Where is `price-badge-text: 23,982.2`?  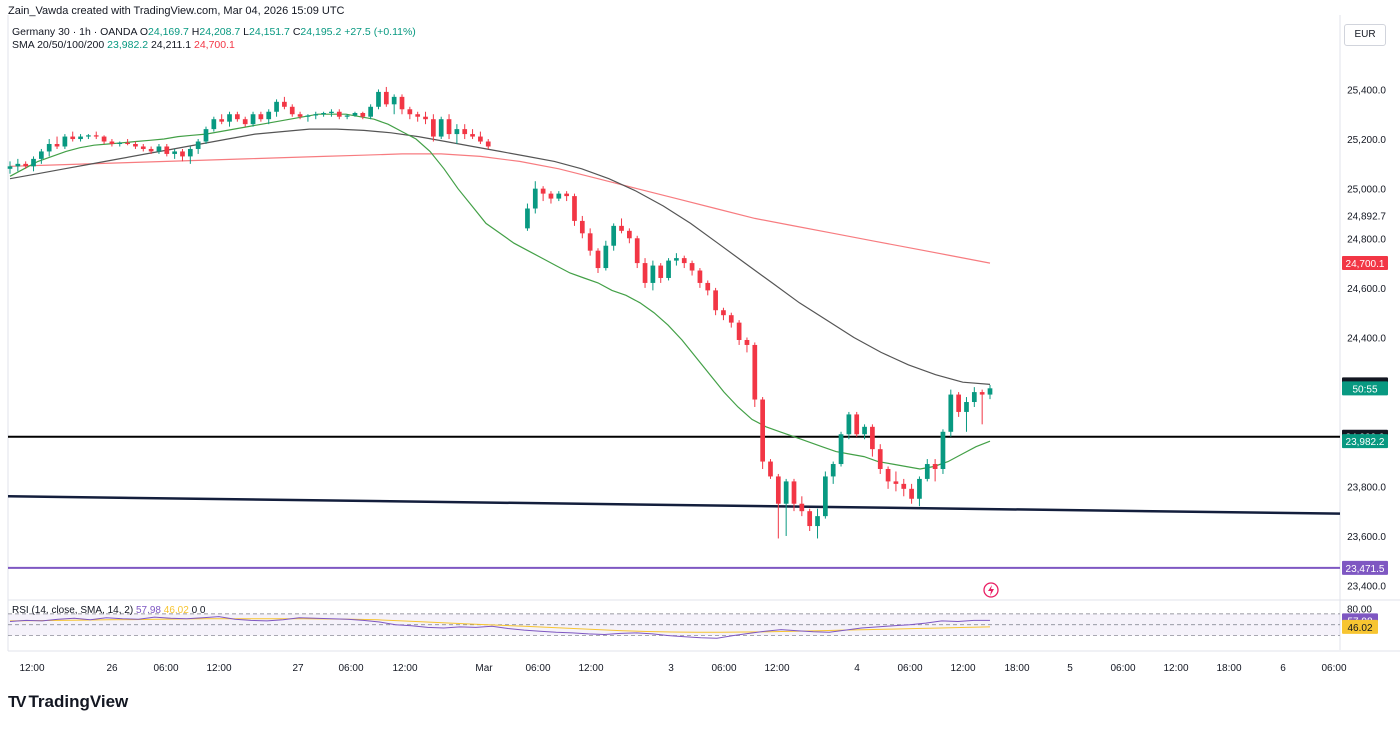 price-badge-text: 23,982.2 is located at coordinates (1365, 442).